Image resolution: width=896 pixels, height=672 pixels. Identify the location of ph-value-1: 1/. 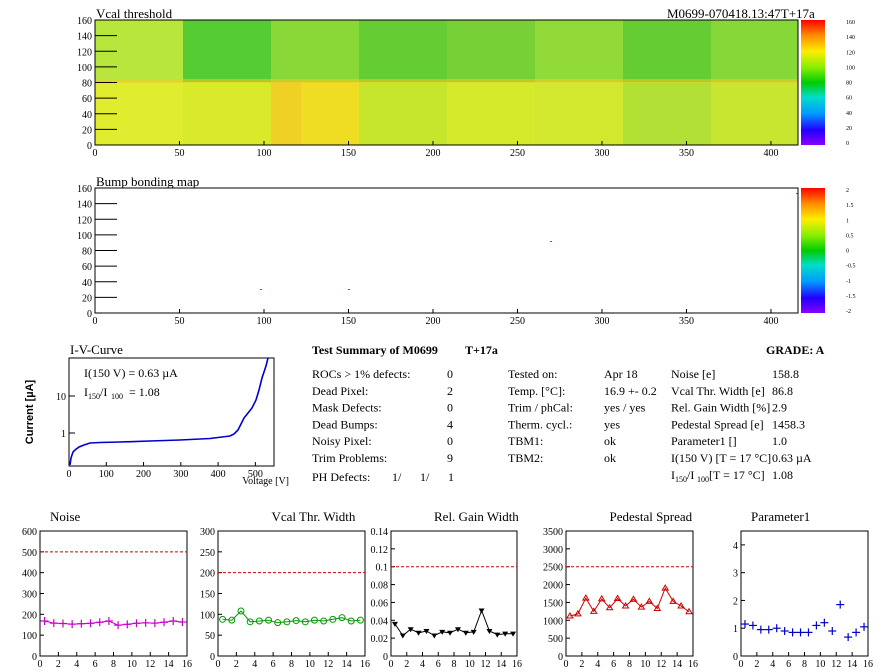
(397, 477).